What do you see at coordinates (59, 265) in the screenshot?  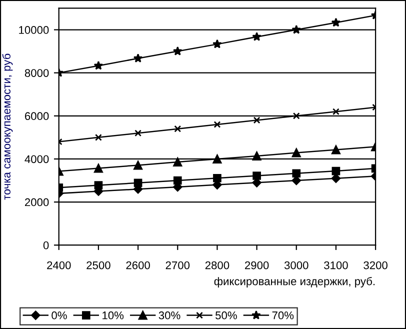 I see `x-tick-label: 2400` at bounding box center [59, 265].